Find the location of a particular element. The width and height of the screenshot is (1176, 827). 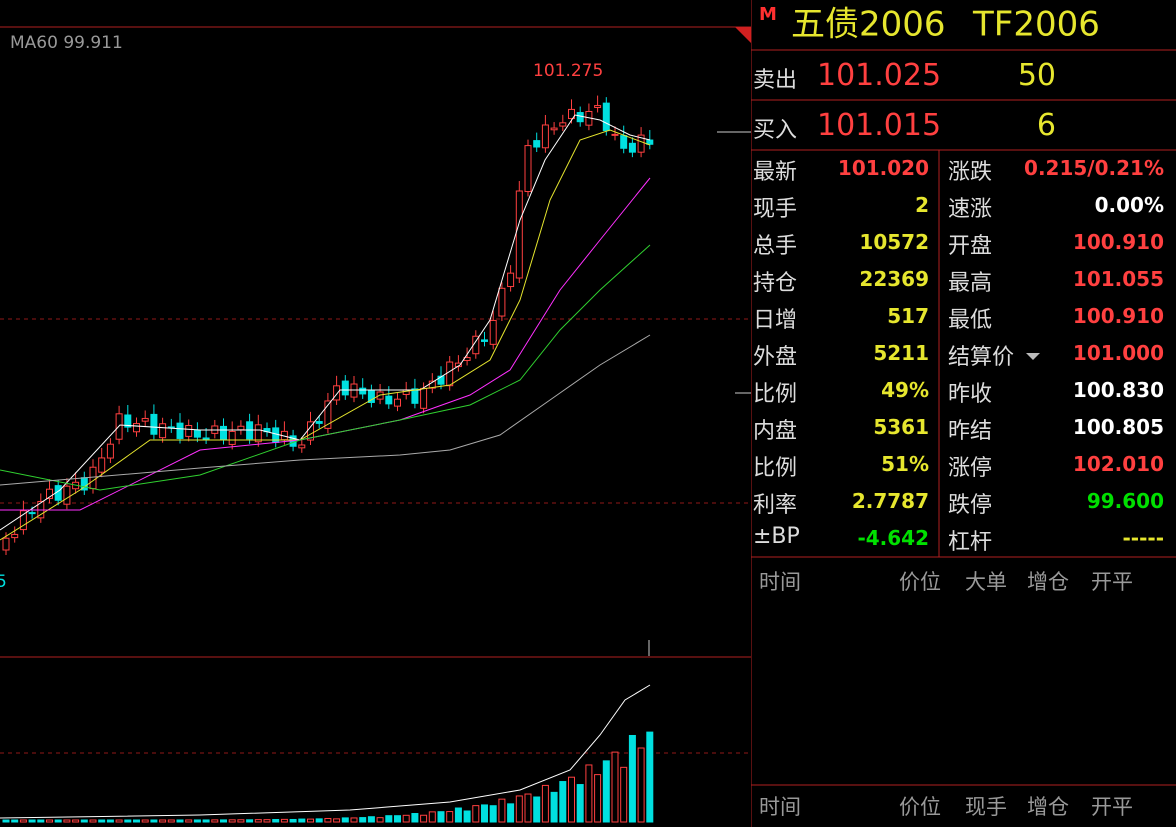

table-header: 价位 is located at coordinates (920, 582).